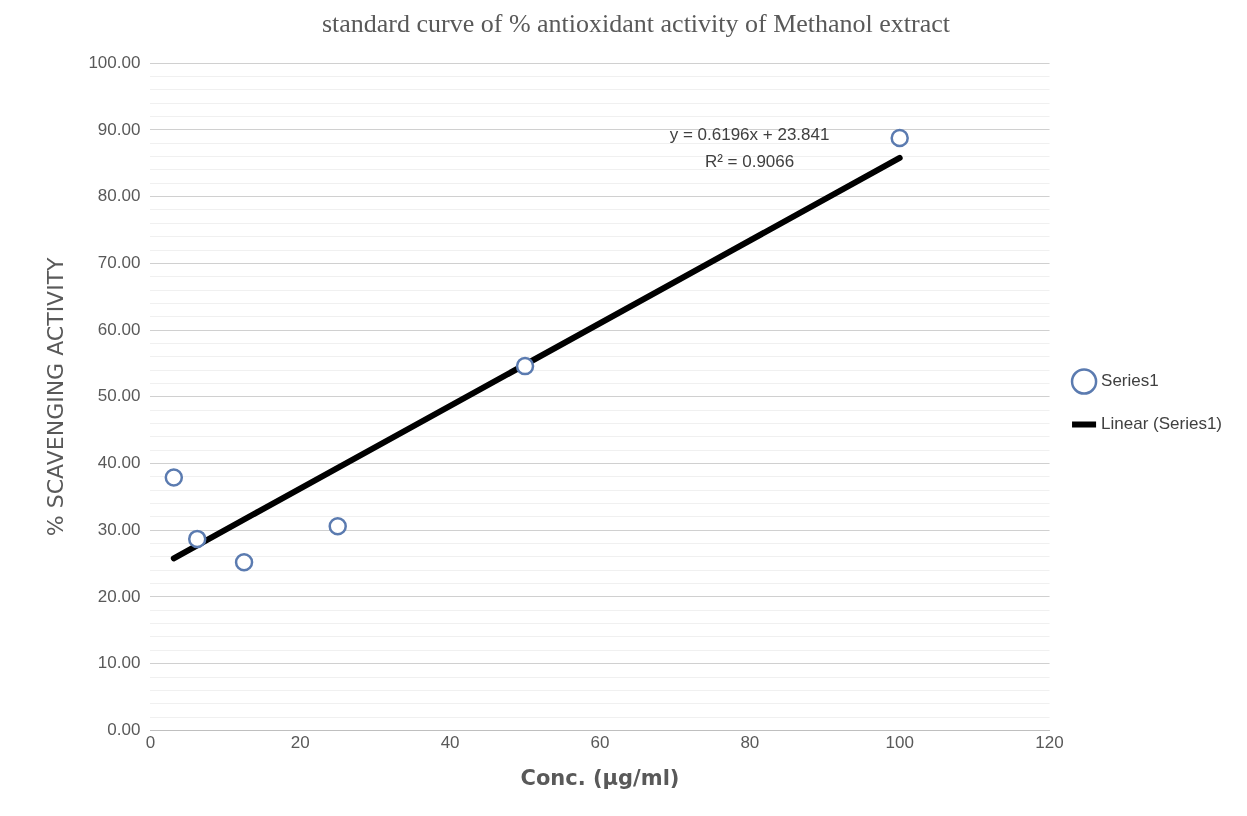 Image resolution: width=1247 pixels, height=816 pixels. What do you see at coordinates (119, 396) in the screenshot?
I see `y-tick-label: 50.00` at bounding box center [119, 396].